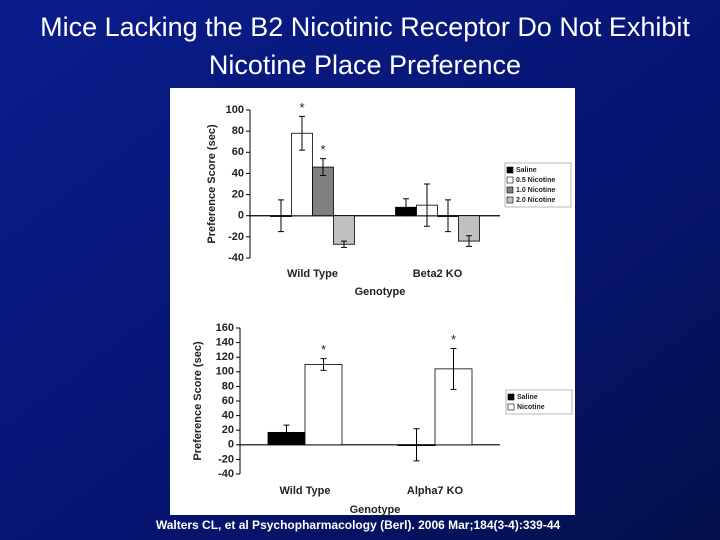  What do you see at coordinates (438, 274) in the screenshot?
I see `x-tick-label: Beta2 KO` at bounding box center [438, 274].